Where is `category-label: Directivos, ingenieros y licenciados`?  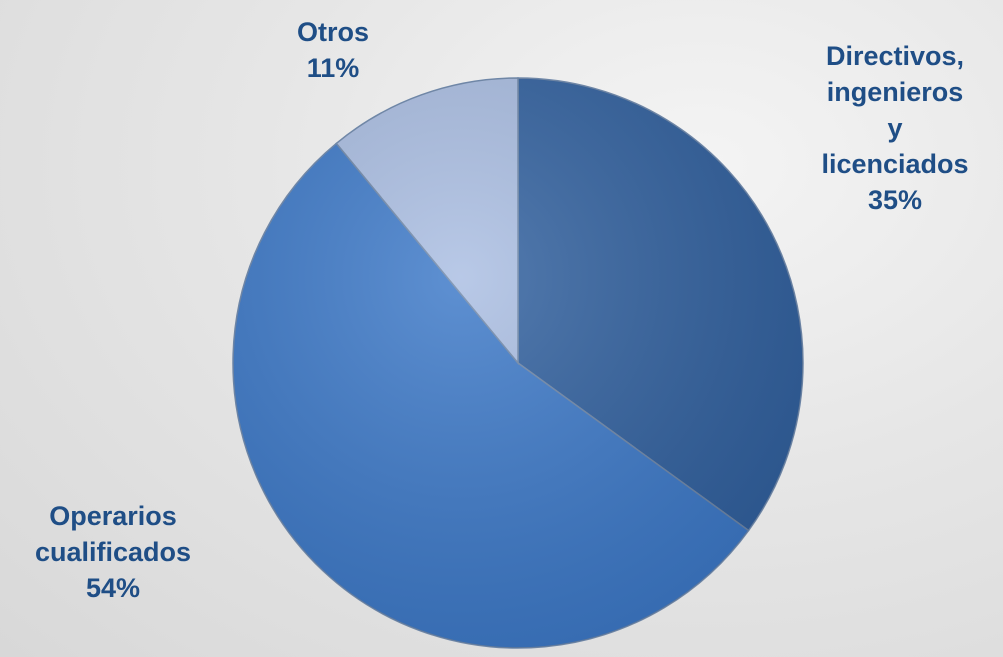
category-label: Directivos, ingenieros y licenciados is located at coordinates (895, 110).